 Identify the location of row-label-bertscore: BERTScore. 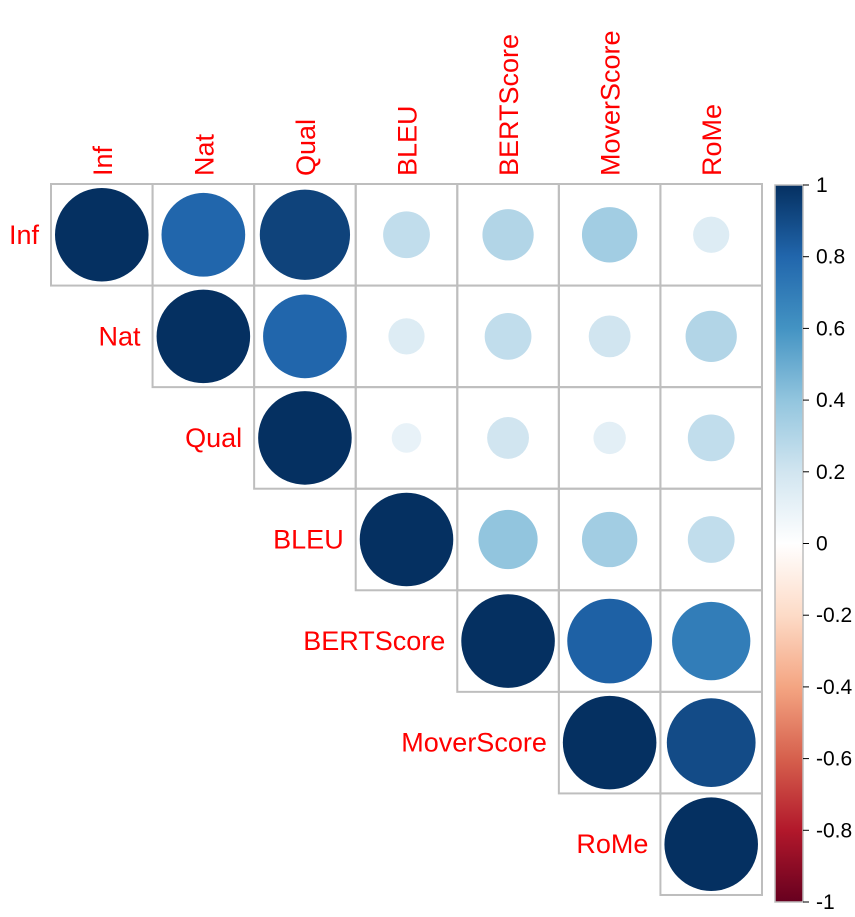
(374, 641).